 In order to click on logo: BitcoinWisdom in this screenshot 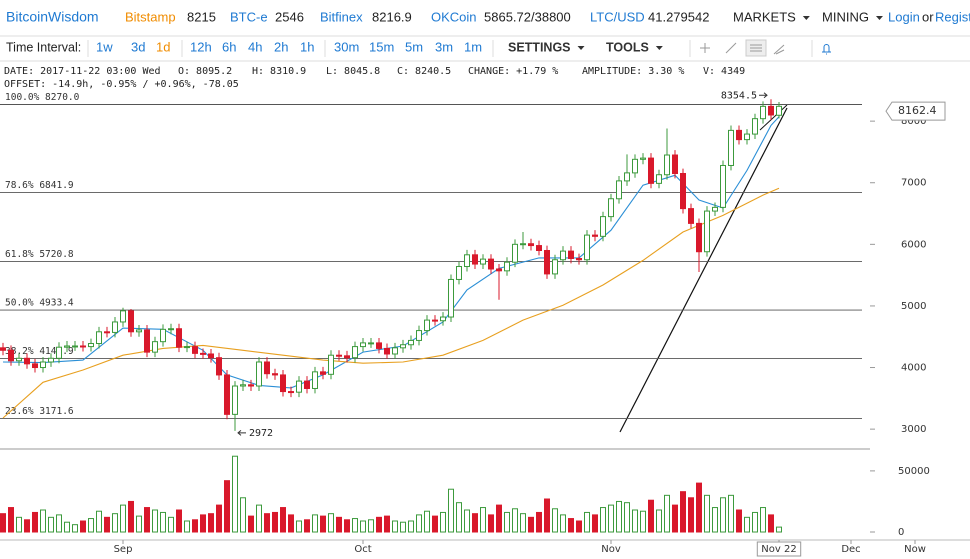, I will do `click(52, 17)`.